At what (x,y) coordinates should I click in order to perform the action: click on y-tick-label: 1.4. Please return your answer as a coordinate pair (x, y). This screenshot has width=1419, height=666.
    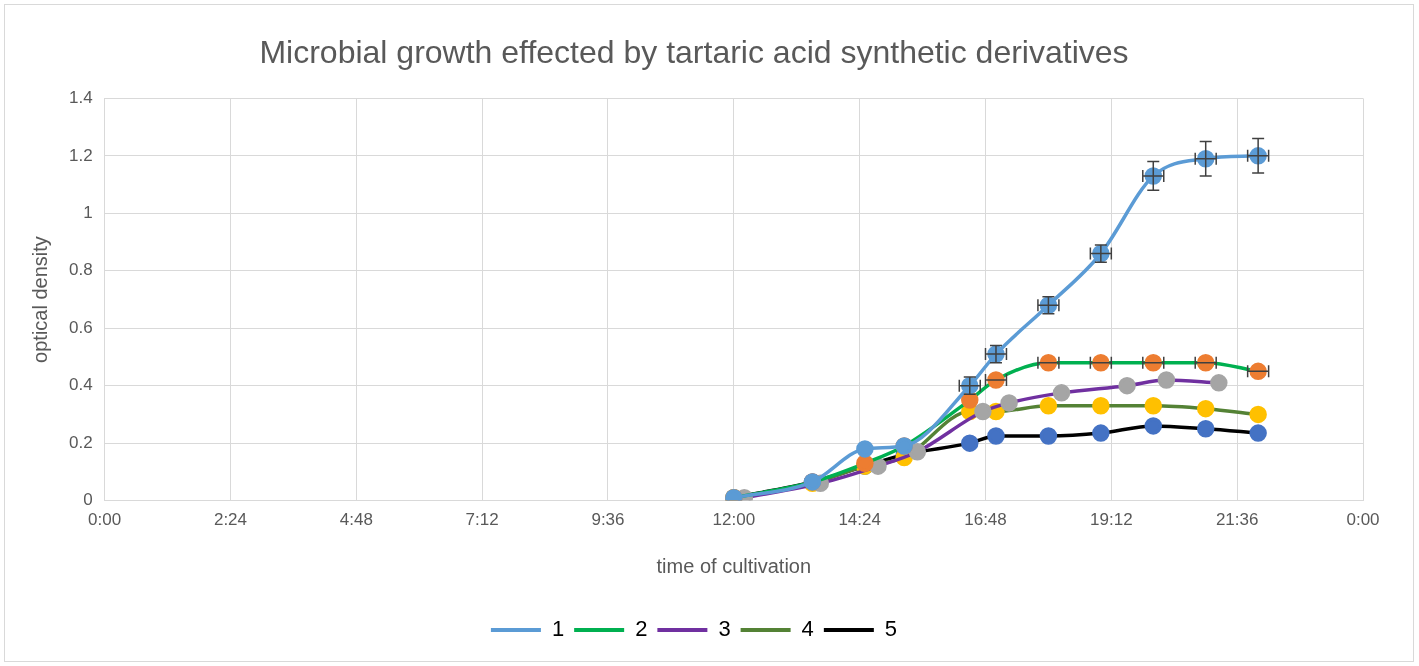
    Looking at the image, I should click on (80, 98).